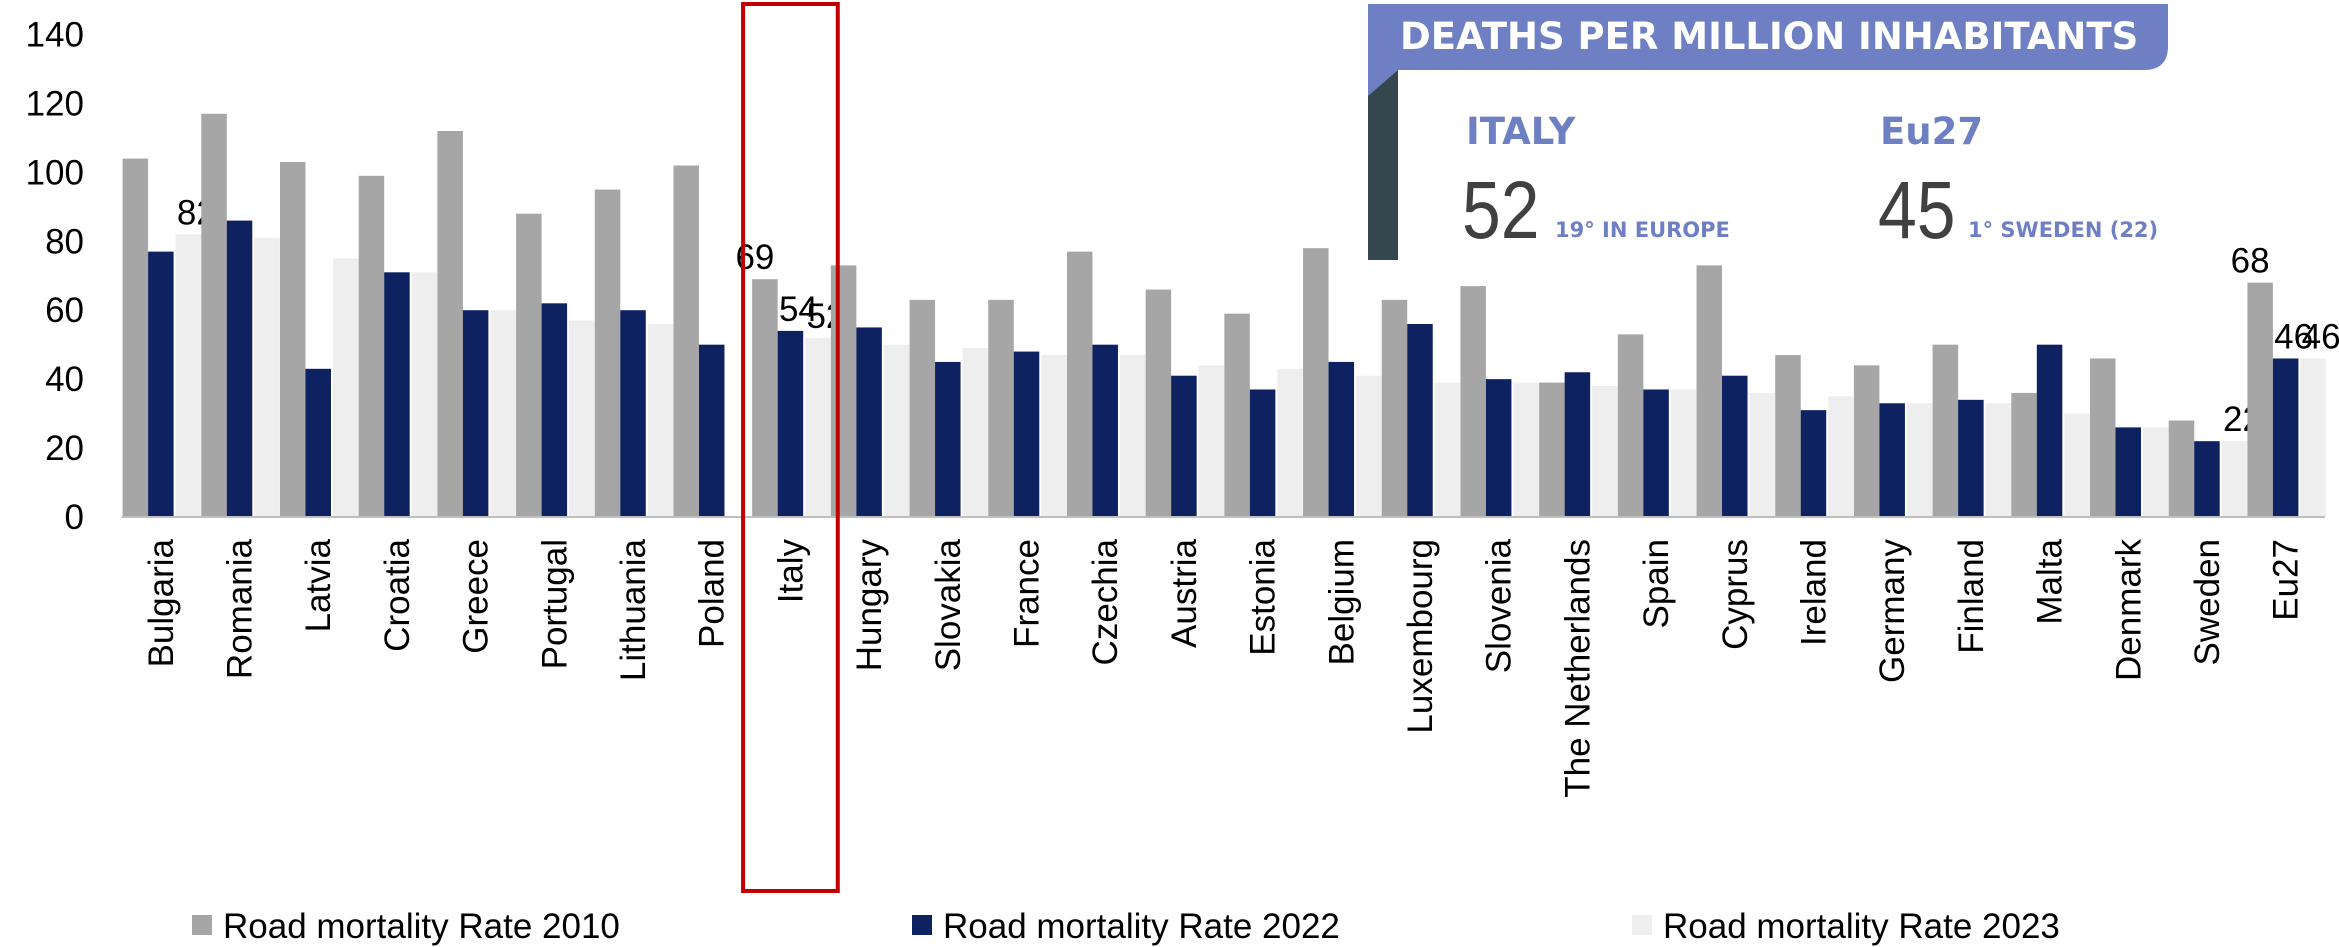 Image resolution: width=2339 pixels, height=947 pixels. Describe the element at coordinates (1931, 131) in the screenshot. I see `infobox-name: Eu27` at that location.